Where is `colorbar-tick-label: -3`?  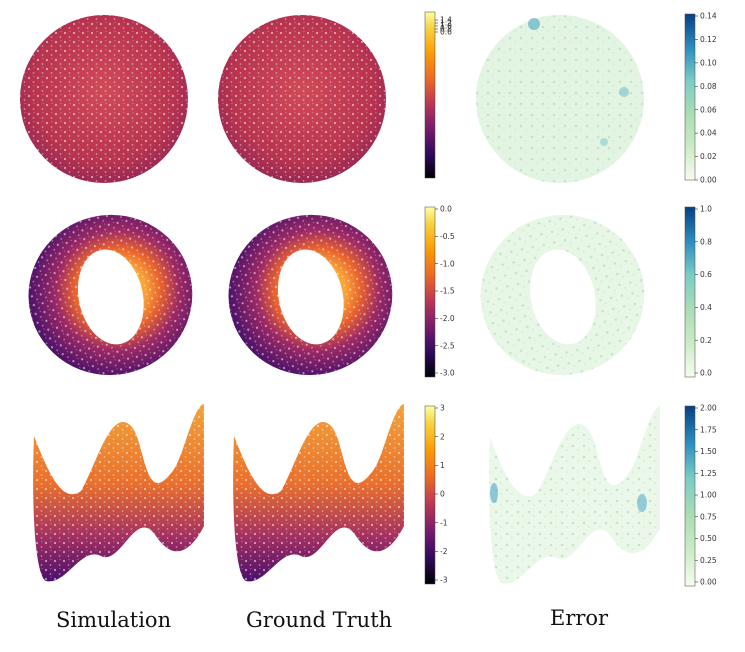
colorbar-tick-label: -3 is located at coordinates (444, 580).